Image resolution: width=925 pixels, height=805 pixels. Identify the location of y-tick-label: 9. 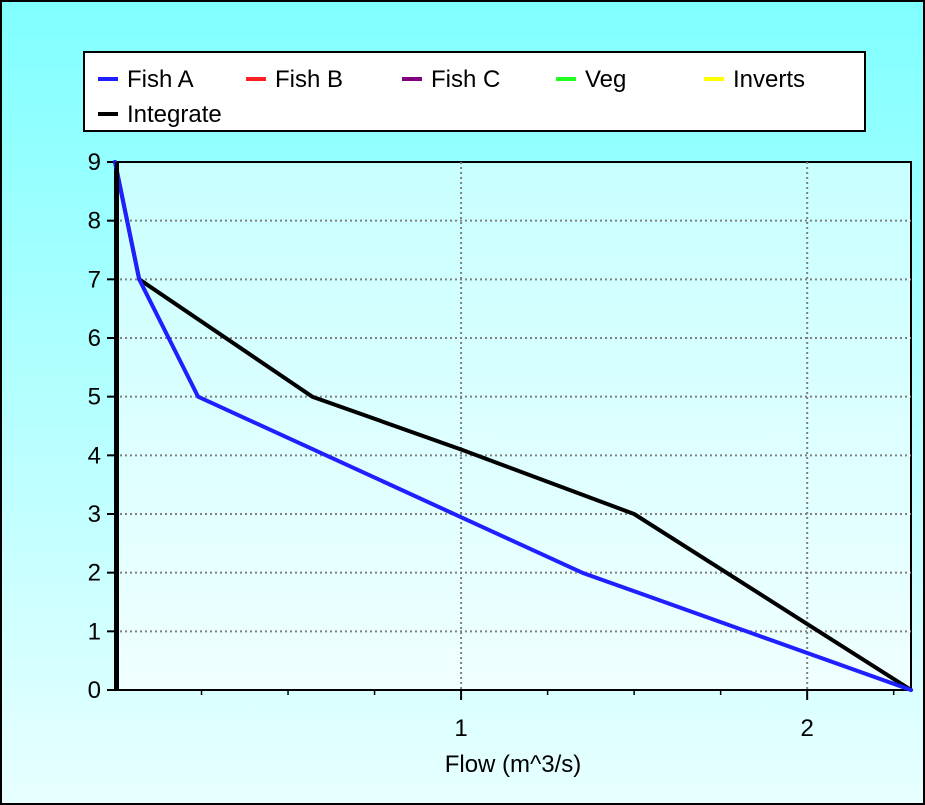
(94, 162).